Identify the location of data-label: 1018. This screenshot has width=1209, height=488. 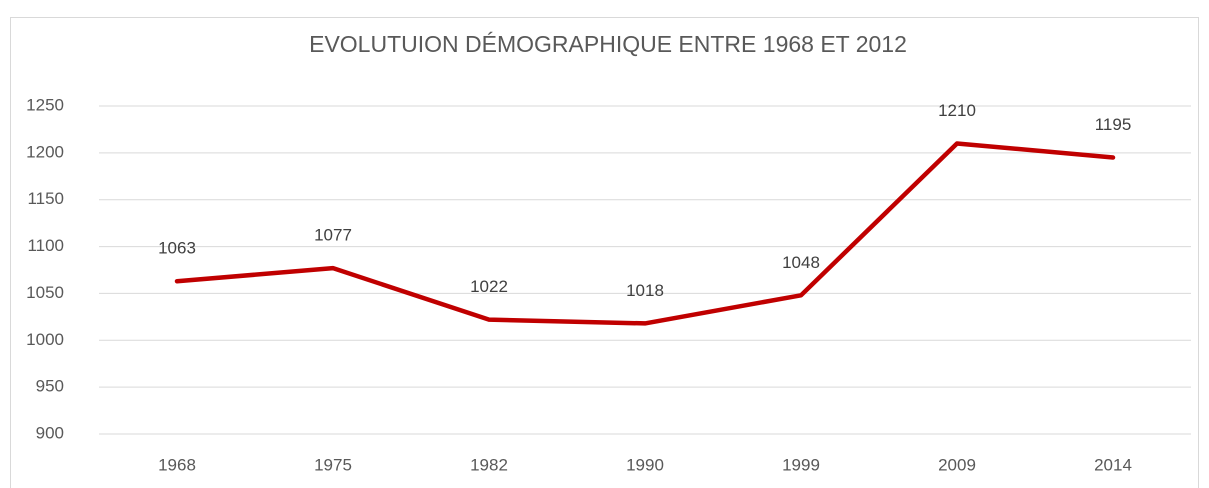
(645, 290).